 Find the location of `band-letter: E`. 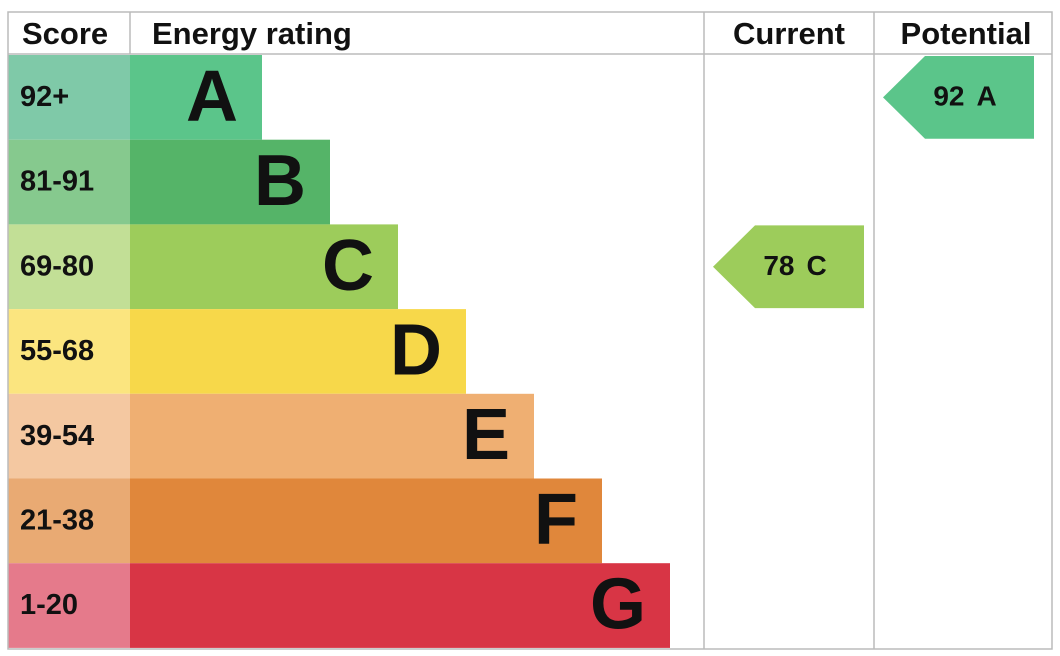

band-letter: E is located at coordinates (486, 435).